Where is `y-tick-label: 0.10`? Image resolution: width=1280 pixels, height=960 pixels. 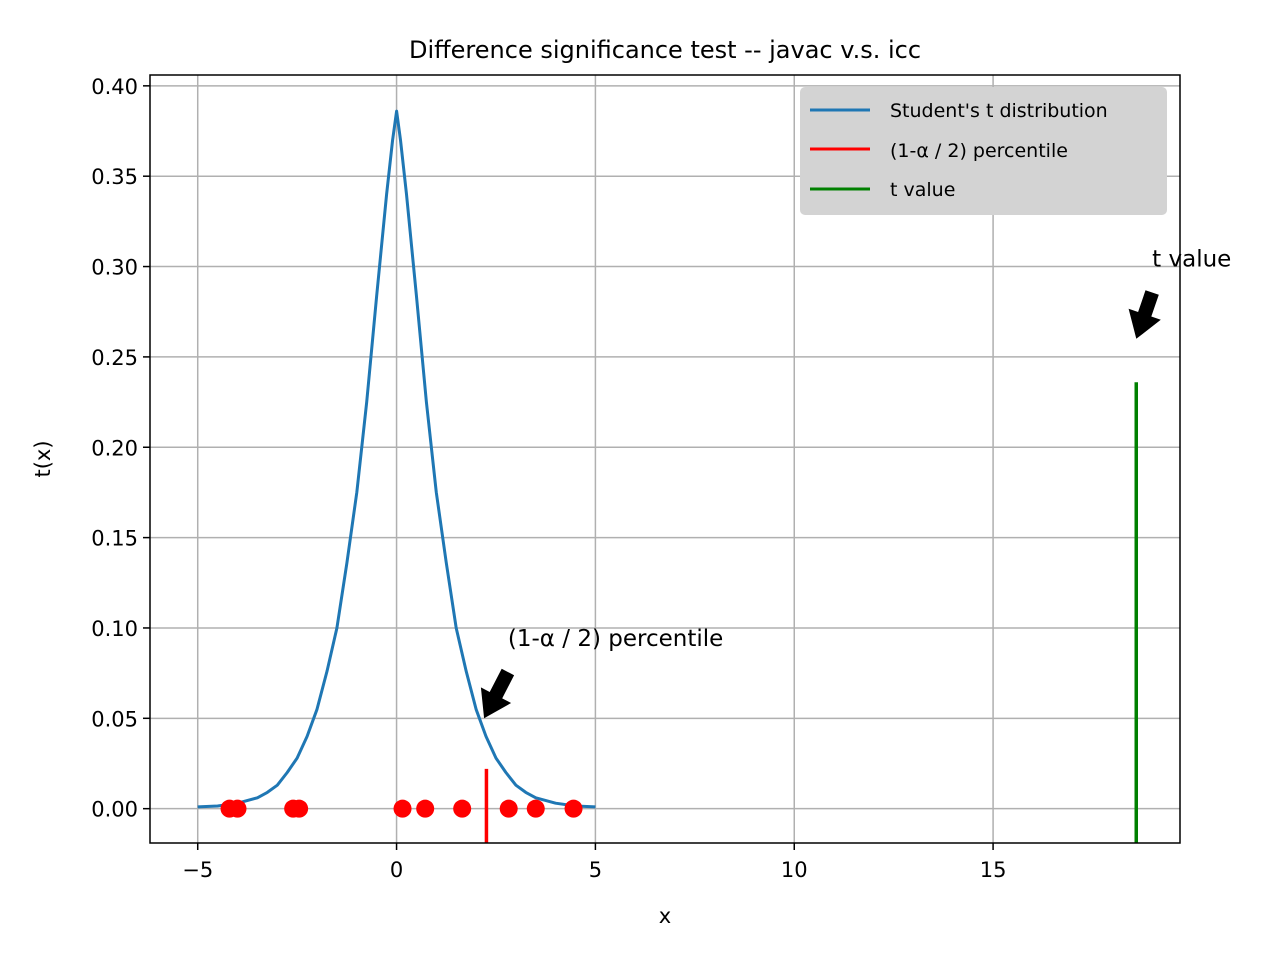 y-tick-label: 0.10 is located at coordinates (114, 629).